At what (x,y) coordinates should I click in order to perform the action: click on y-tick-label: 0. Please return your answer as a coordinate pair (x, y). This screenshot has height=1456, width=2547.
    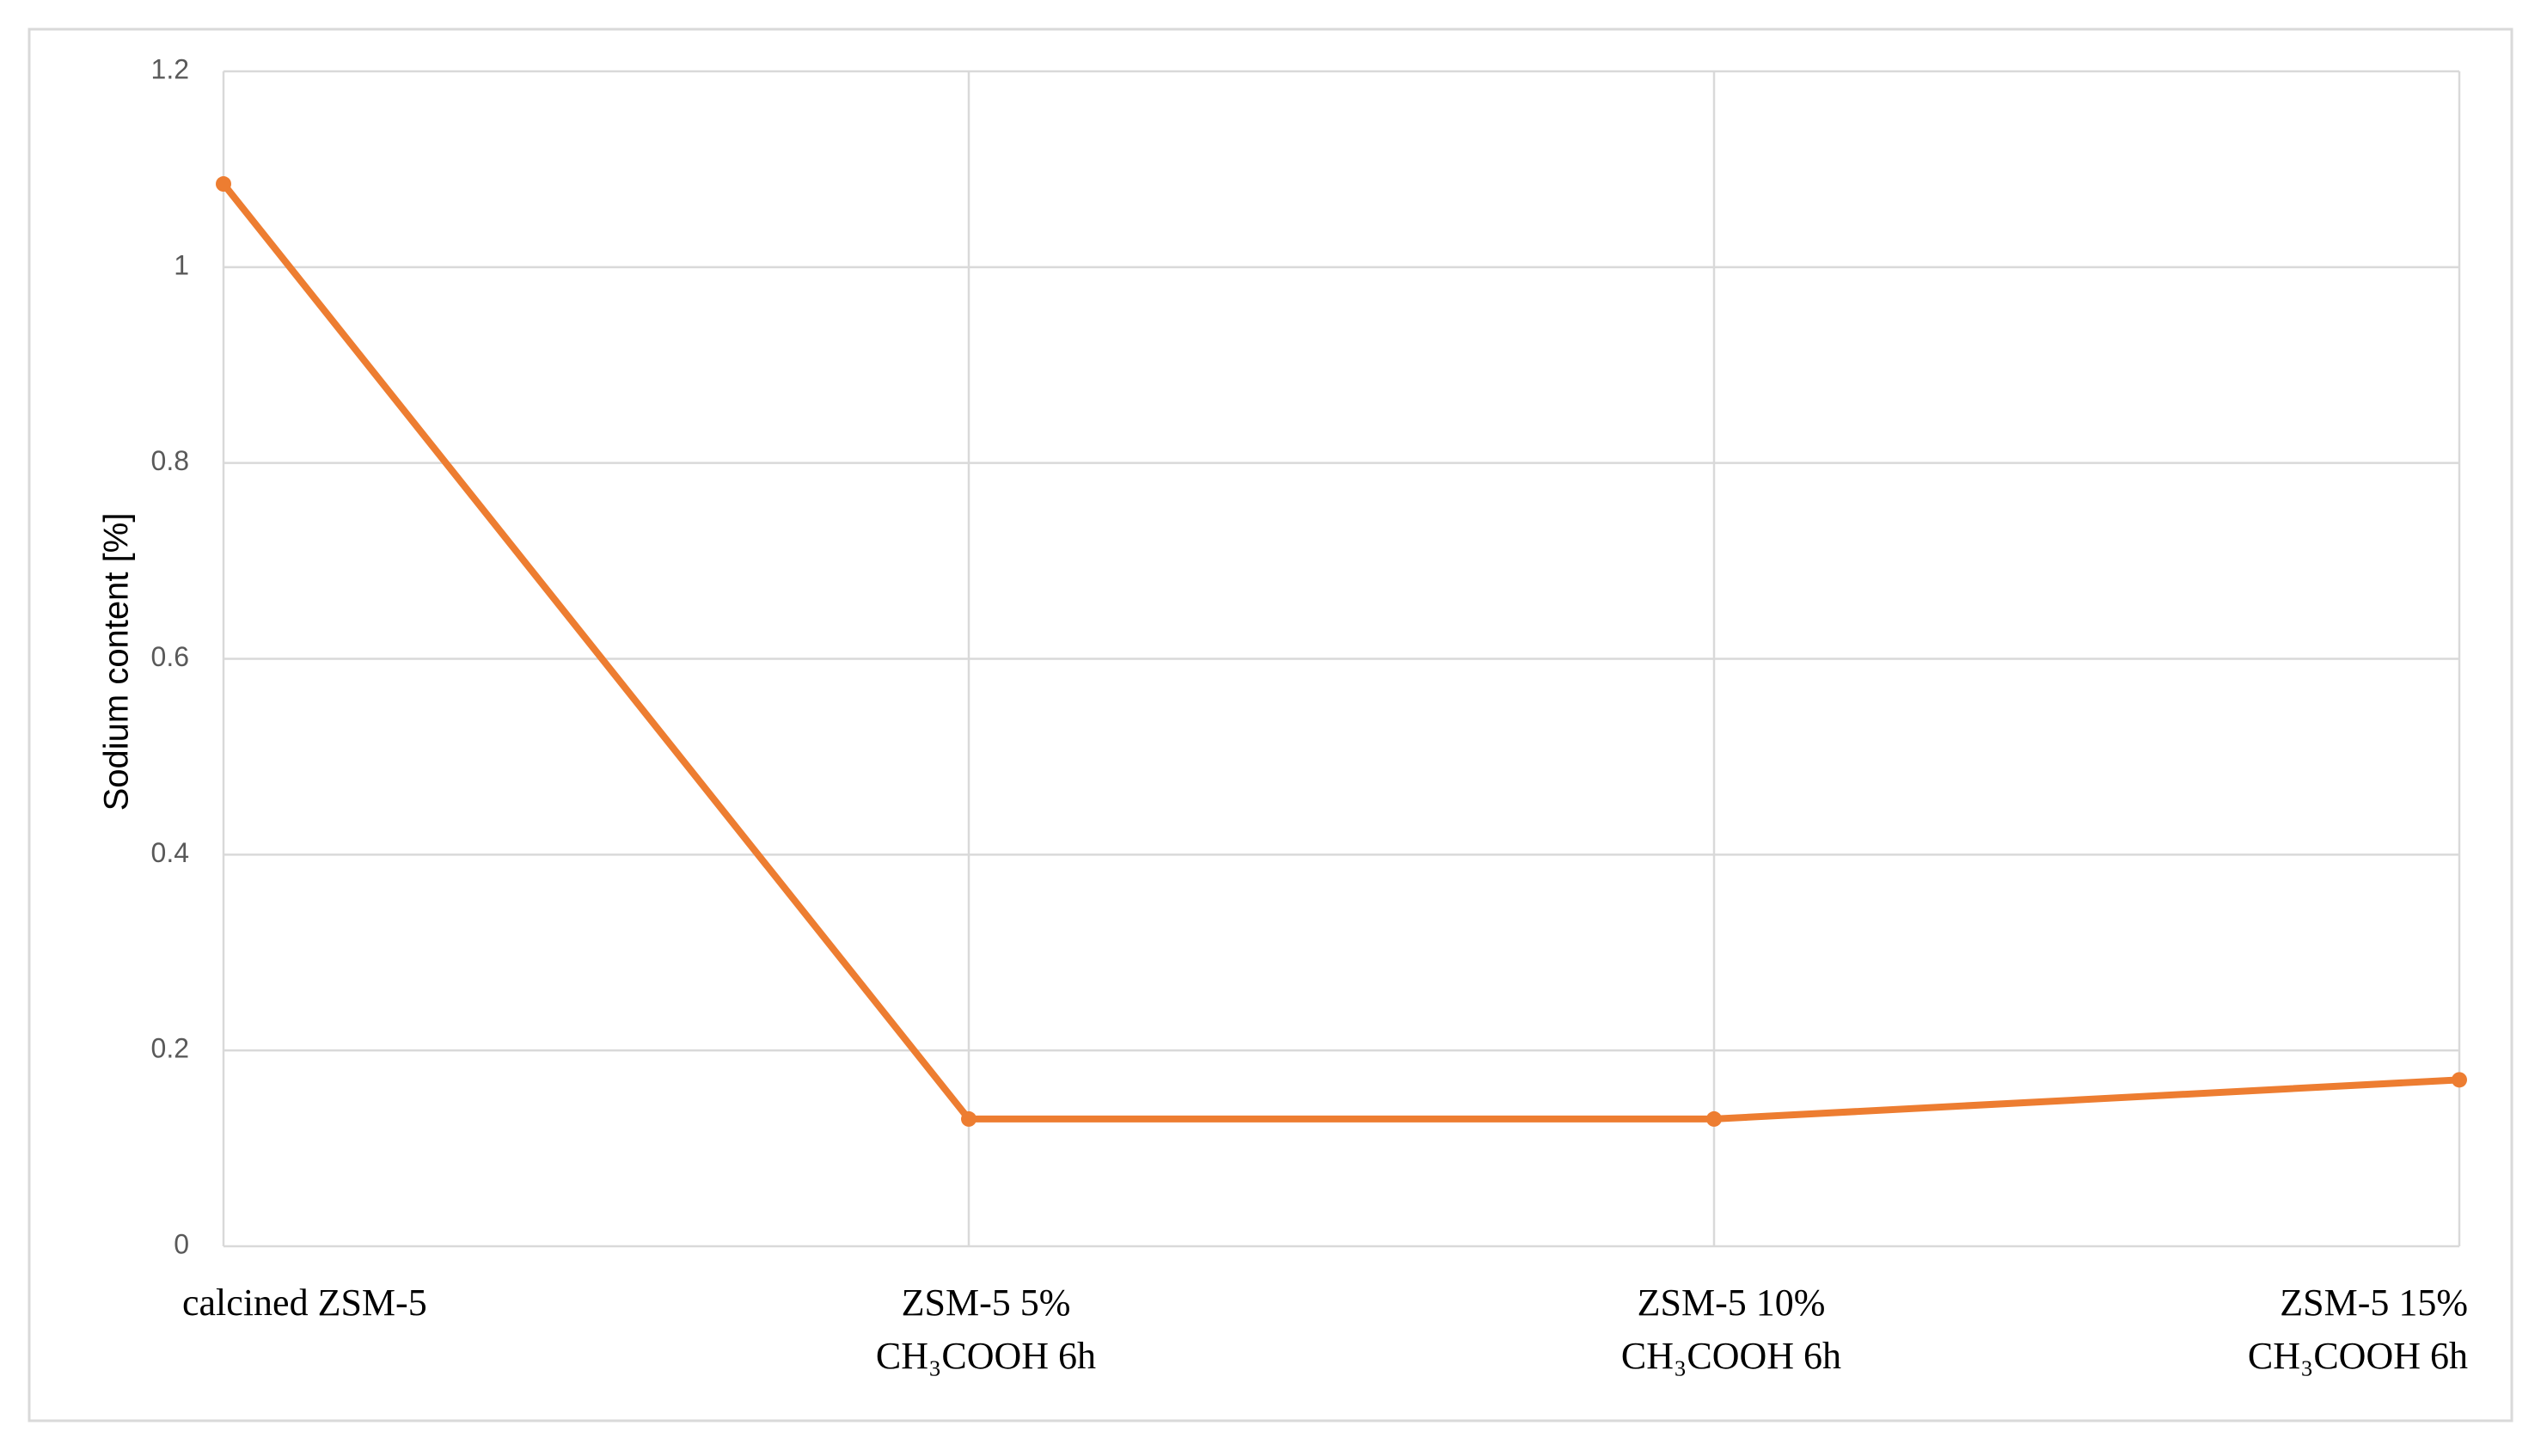
    Looking at the image, I should click on (181, 1243).